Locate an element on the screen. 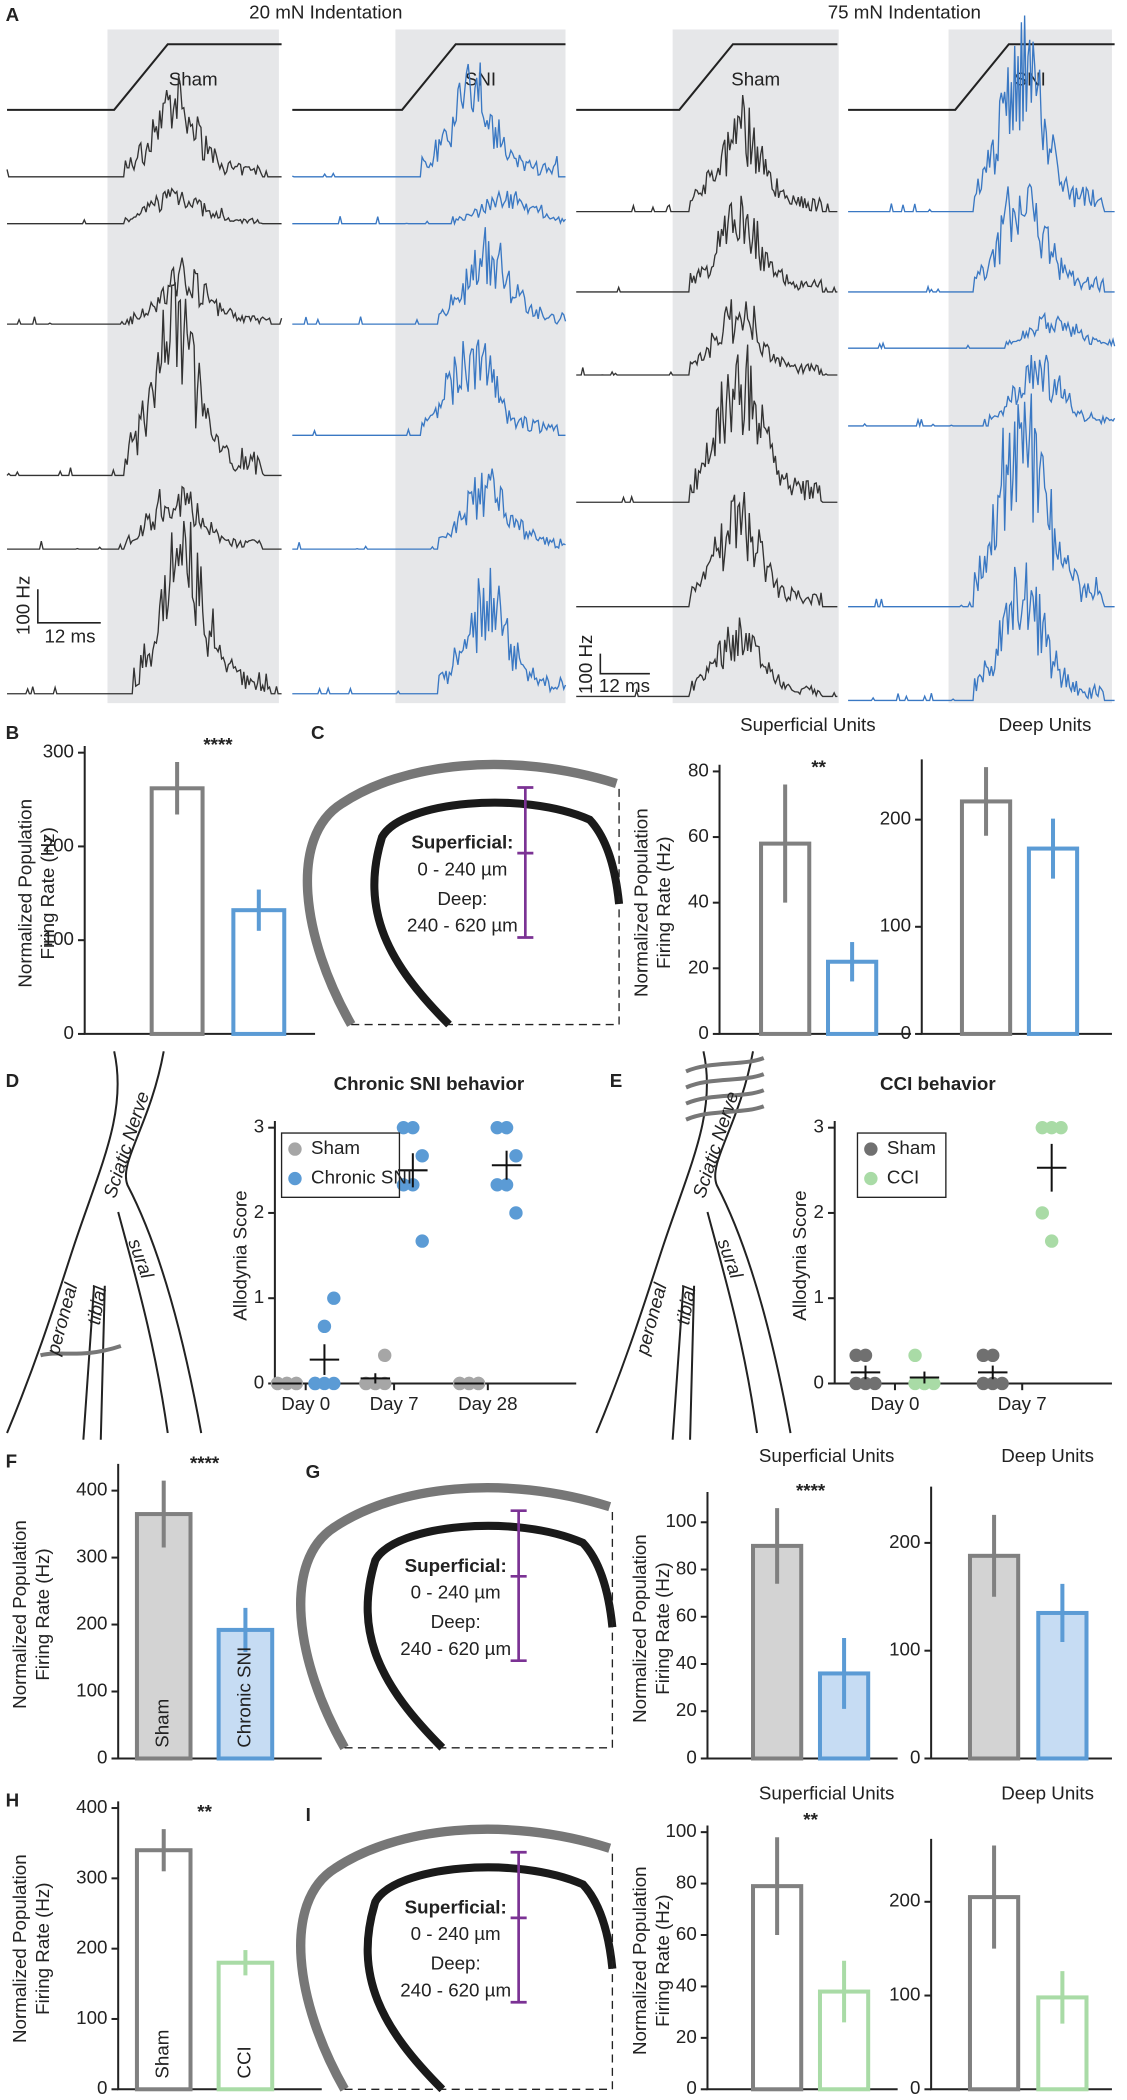 Image resolution: width=1127 pixels, height=2100 pixels. y-axis-label: Allodynia Score is located at coordinates (239, 1255).